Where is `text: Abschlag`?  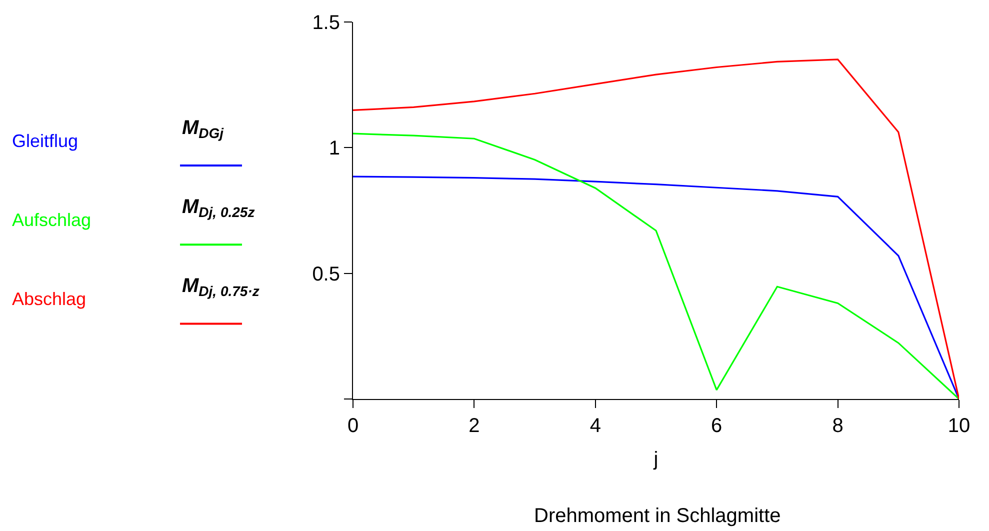
text: Abschlag is located at coordinates (49, 299).